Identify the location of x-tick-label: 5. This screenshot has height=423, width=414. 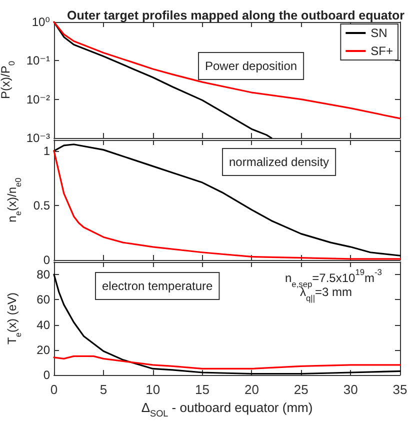
(104, 389).